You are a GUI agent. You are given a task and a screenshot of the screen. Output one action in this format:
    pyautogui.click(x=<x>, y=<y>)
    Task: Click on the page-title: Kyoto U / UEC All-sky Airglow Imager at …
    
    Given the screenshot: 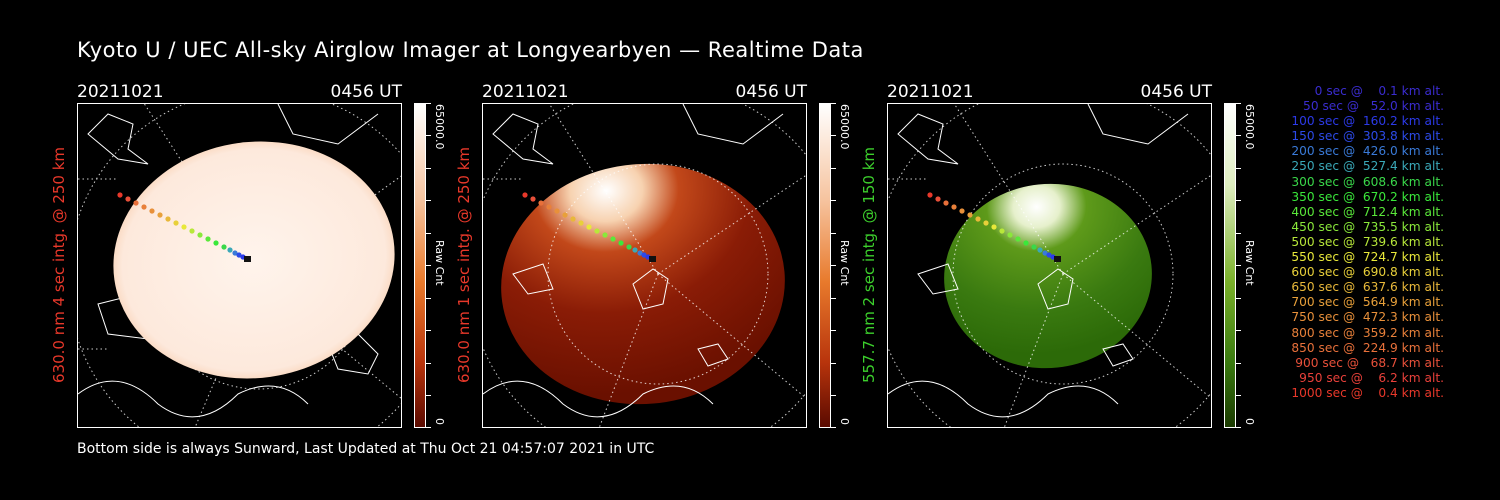 What is the action you would take?
    pyautogui.click(x=470, y=50)
    